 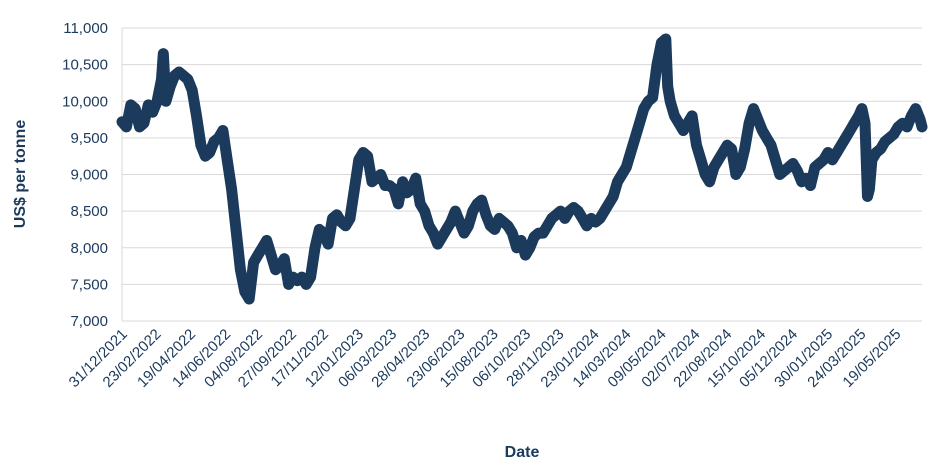 What do you see at coordinates (89, 248) in the screenshot?
I see `y-tick-label: 8,000` at bounding box center [89, 248].